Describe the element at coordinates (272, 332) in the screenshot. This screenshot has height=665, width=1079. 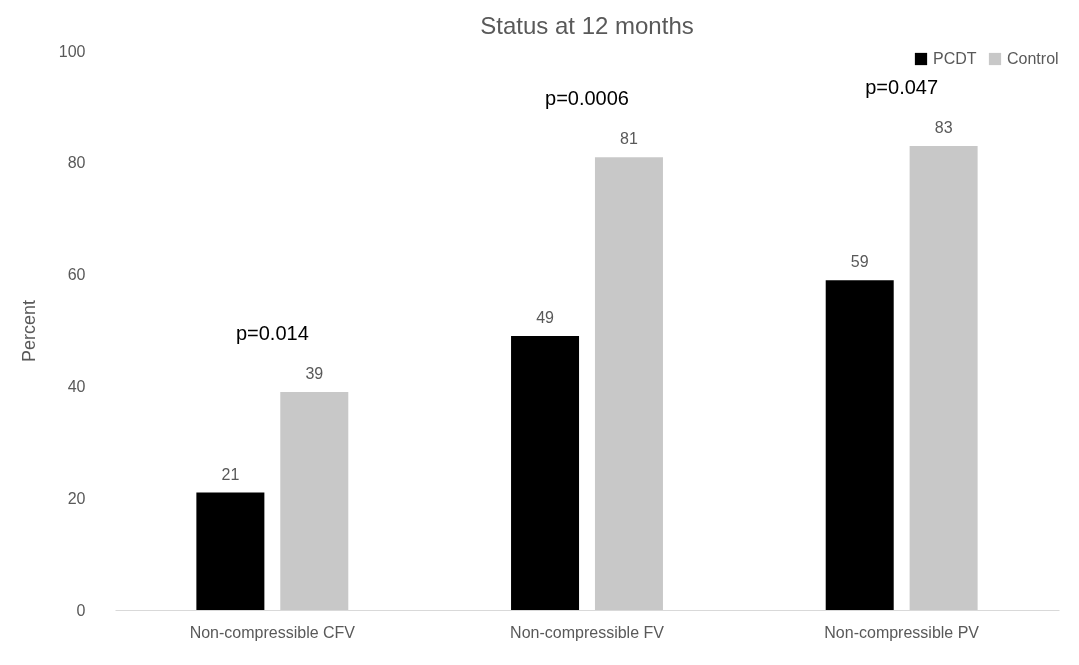
I see `annotation: p=0.014` at that location.